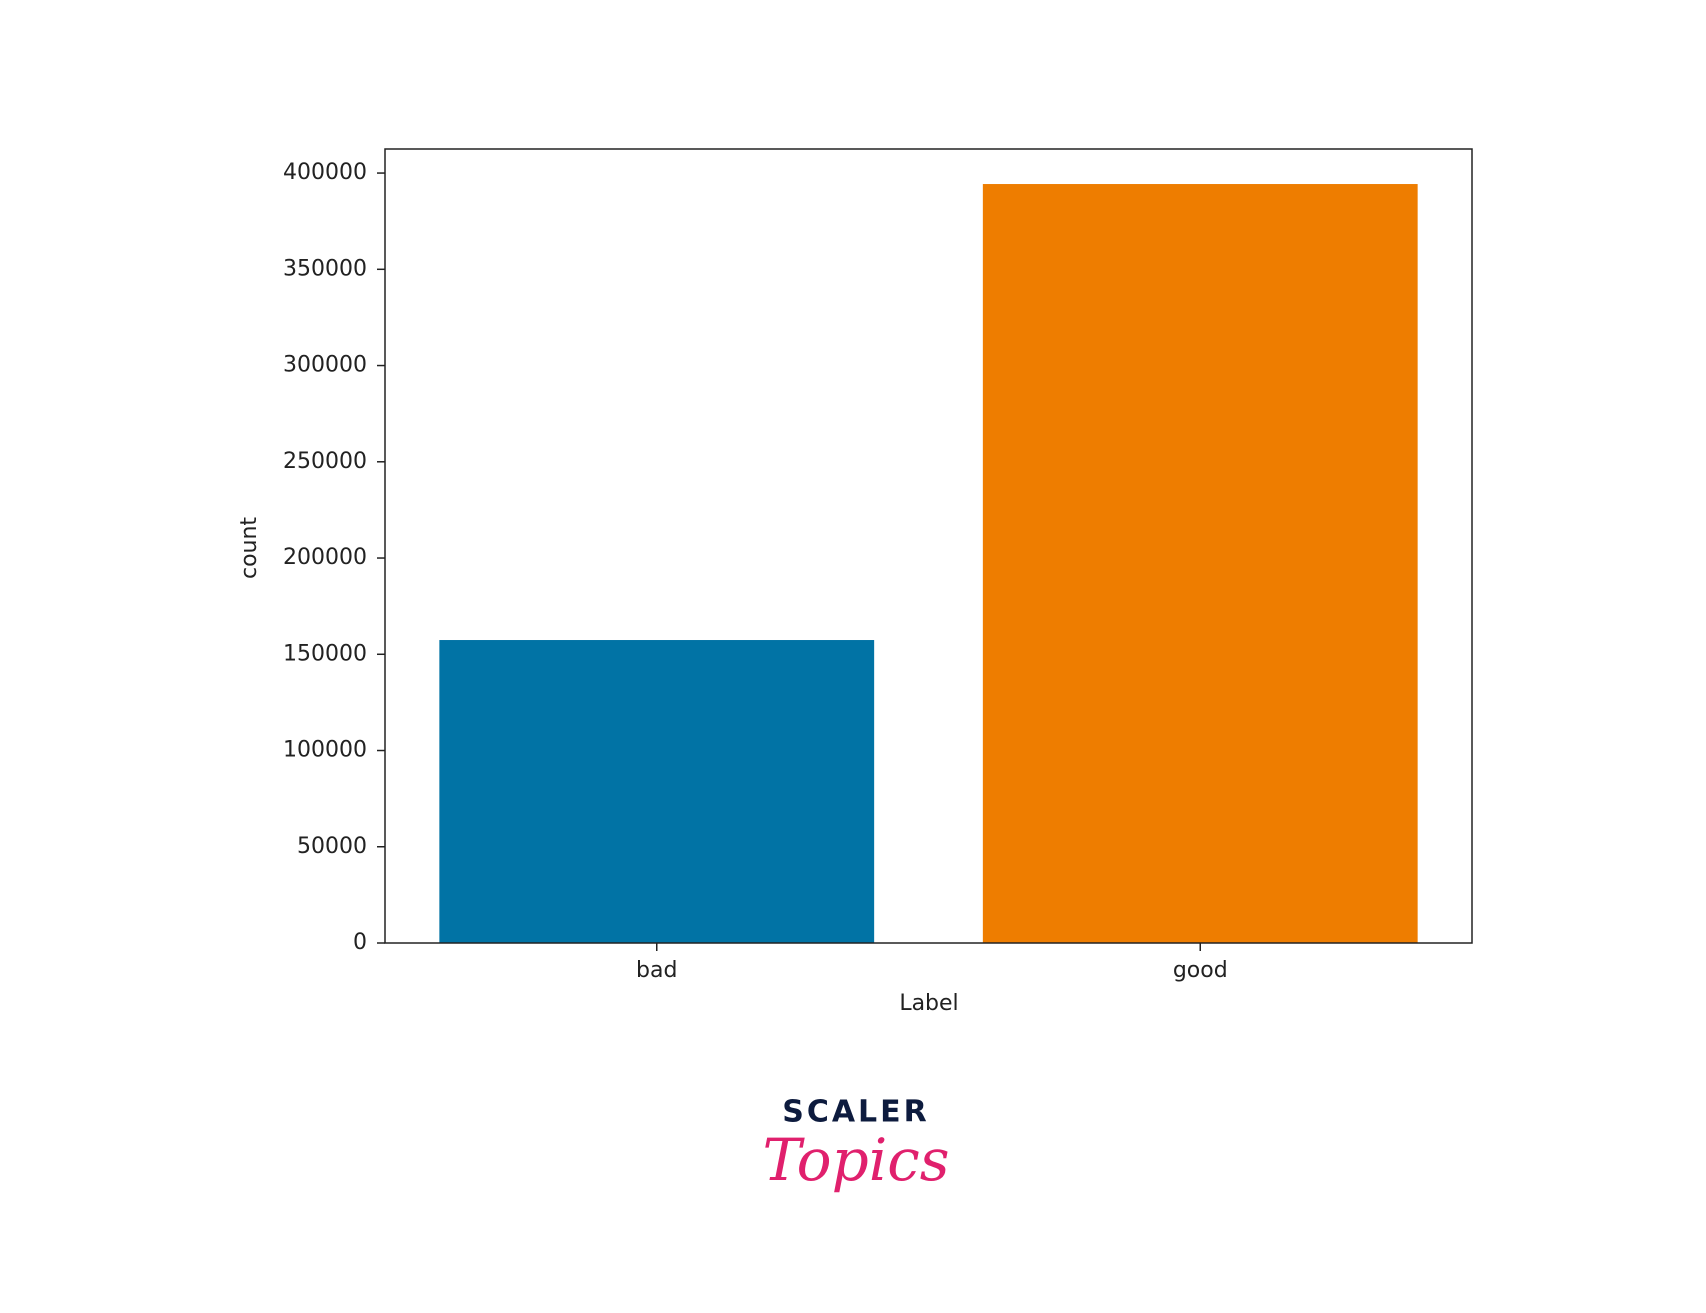 This screenshot has height=1313, width=1706. Describe the element at coordinates (325, 750) in the screenshot. I see `y-tick-label: 100000` at that location.